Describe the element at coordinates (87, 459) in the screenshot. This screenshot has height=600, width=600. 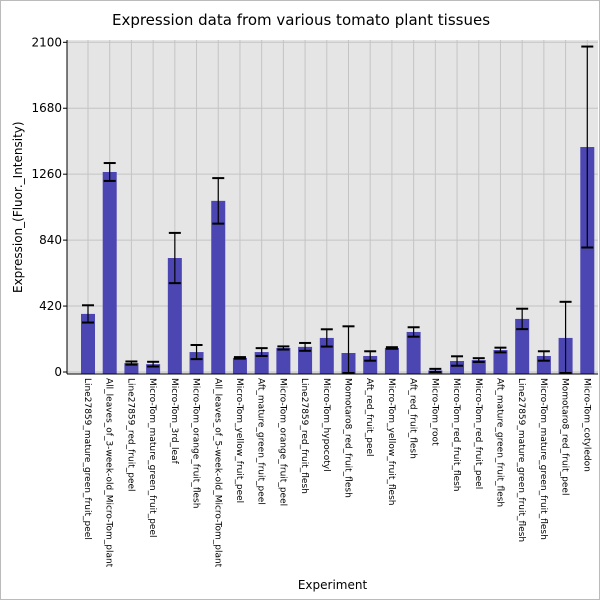
I see `x-tick-label: Line27859_mature_green_fruit_peel` at that location.